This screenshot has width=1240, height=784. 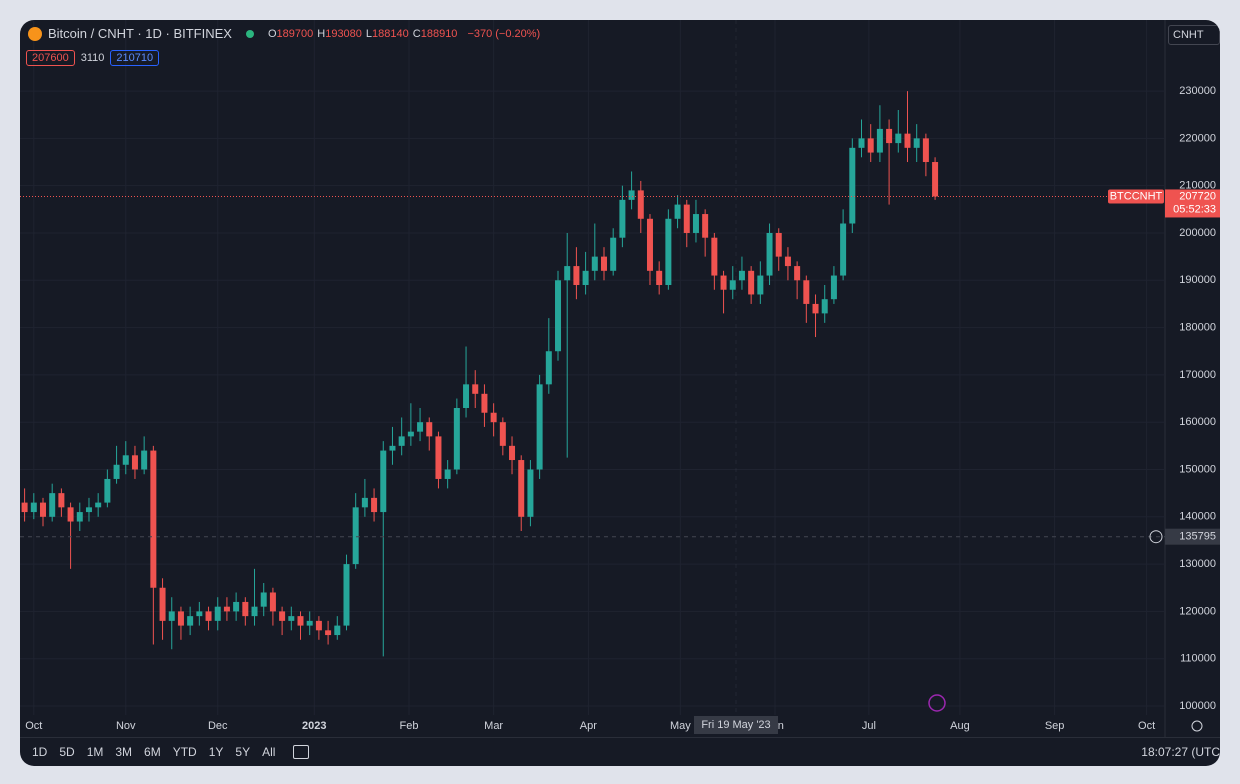 What do you see at coordinates (184, 752) in the screenshot?
I see `range-button: YTD` at bounding box center [184, 752].